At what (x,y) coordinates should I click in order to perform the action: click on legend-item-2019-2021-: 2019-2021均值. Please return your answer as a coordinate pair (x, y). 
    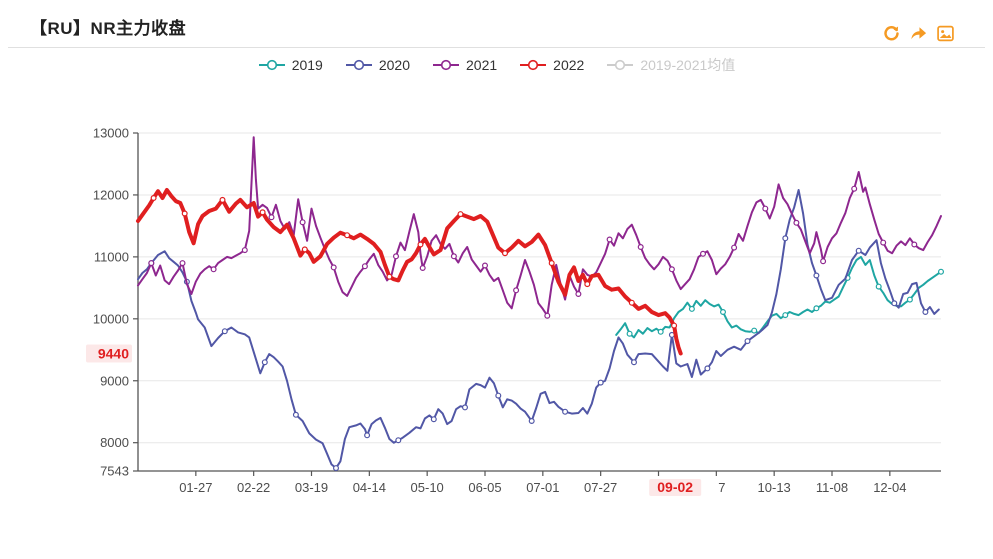
    Looking at the image, I should click on (670, 65).